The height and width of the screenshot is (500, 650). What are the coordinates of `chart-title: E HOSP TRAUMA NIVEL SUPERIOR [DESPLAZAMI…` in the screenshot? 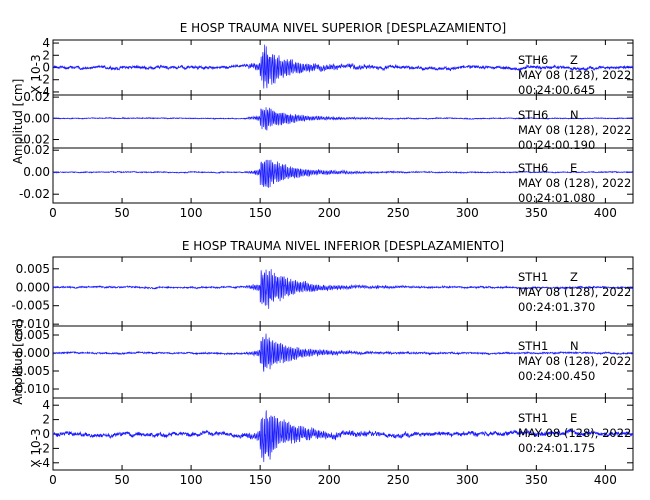 It's located at (343, 28).